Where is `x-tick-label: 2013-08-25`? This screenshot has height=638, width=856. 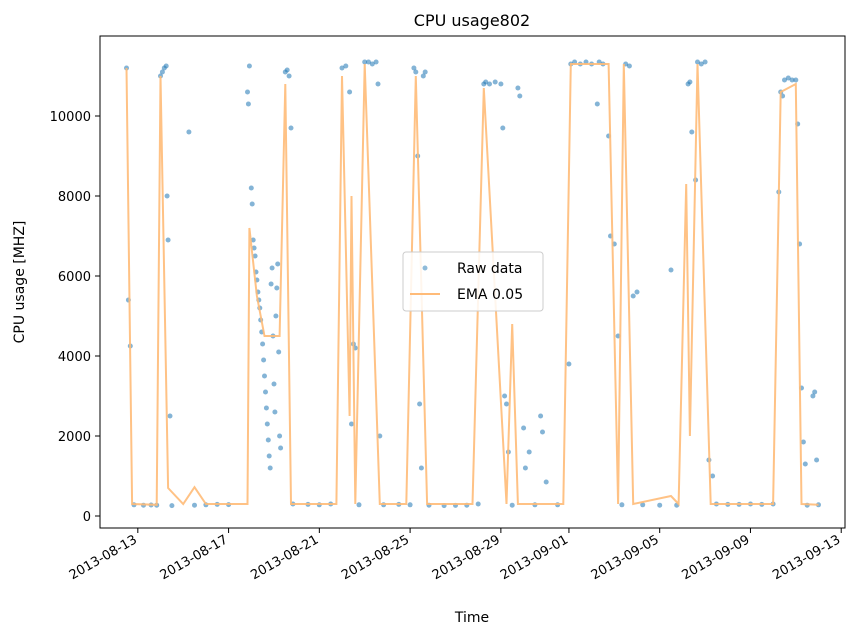 x-tick-label: 2013-08-25 is located at coordinates (375, 557).